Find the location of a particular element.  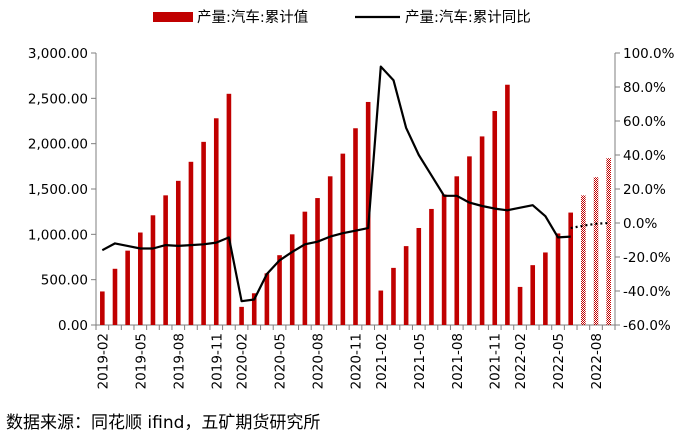

x-tick-label: 2020-05 is located at coordinates (281, 361).